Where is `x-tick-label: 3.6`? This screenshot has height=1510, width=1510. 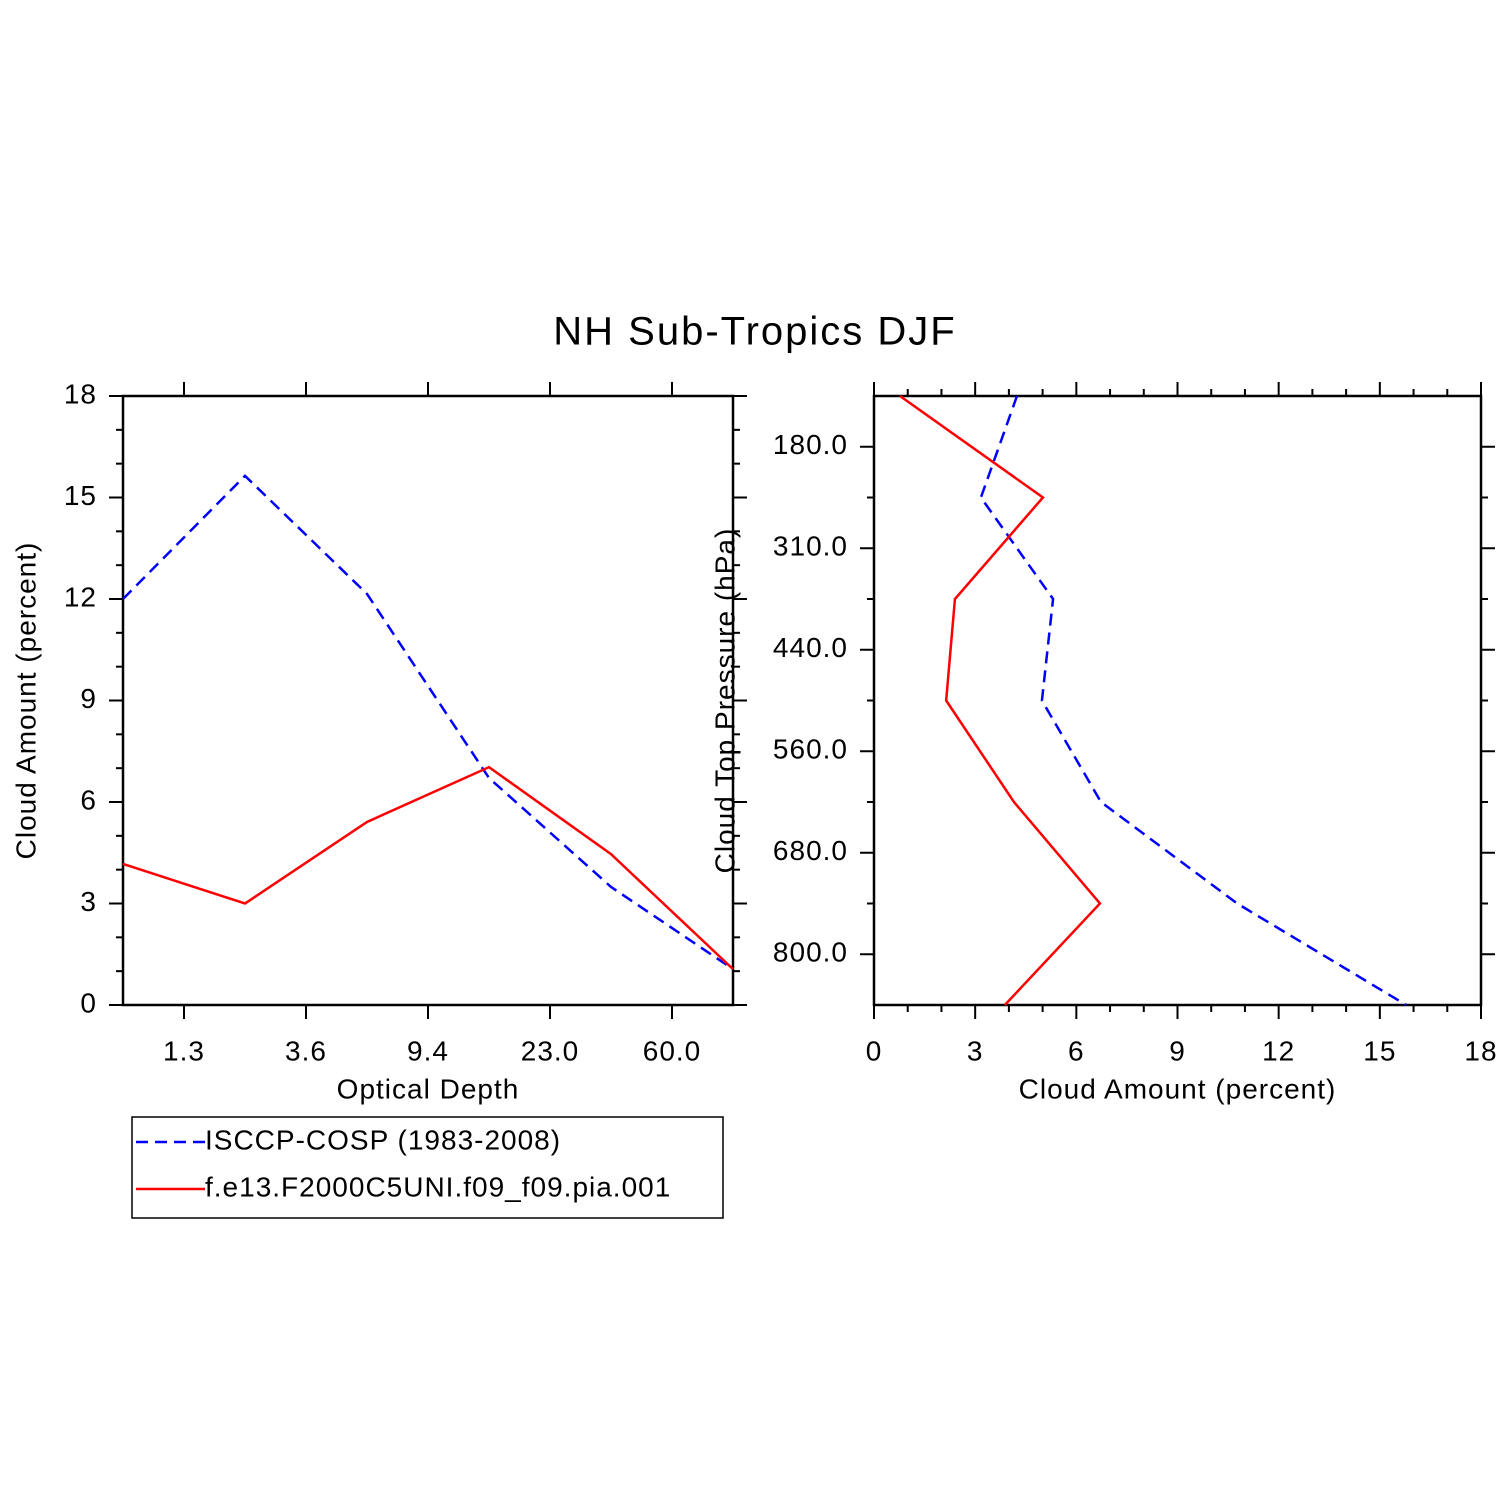 x-tick-label: 3.6 is located at coordinates (306, 1050).